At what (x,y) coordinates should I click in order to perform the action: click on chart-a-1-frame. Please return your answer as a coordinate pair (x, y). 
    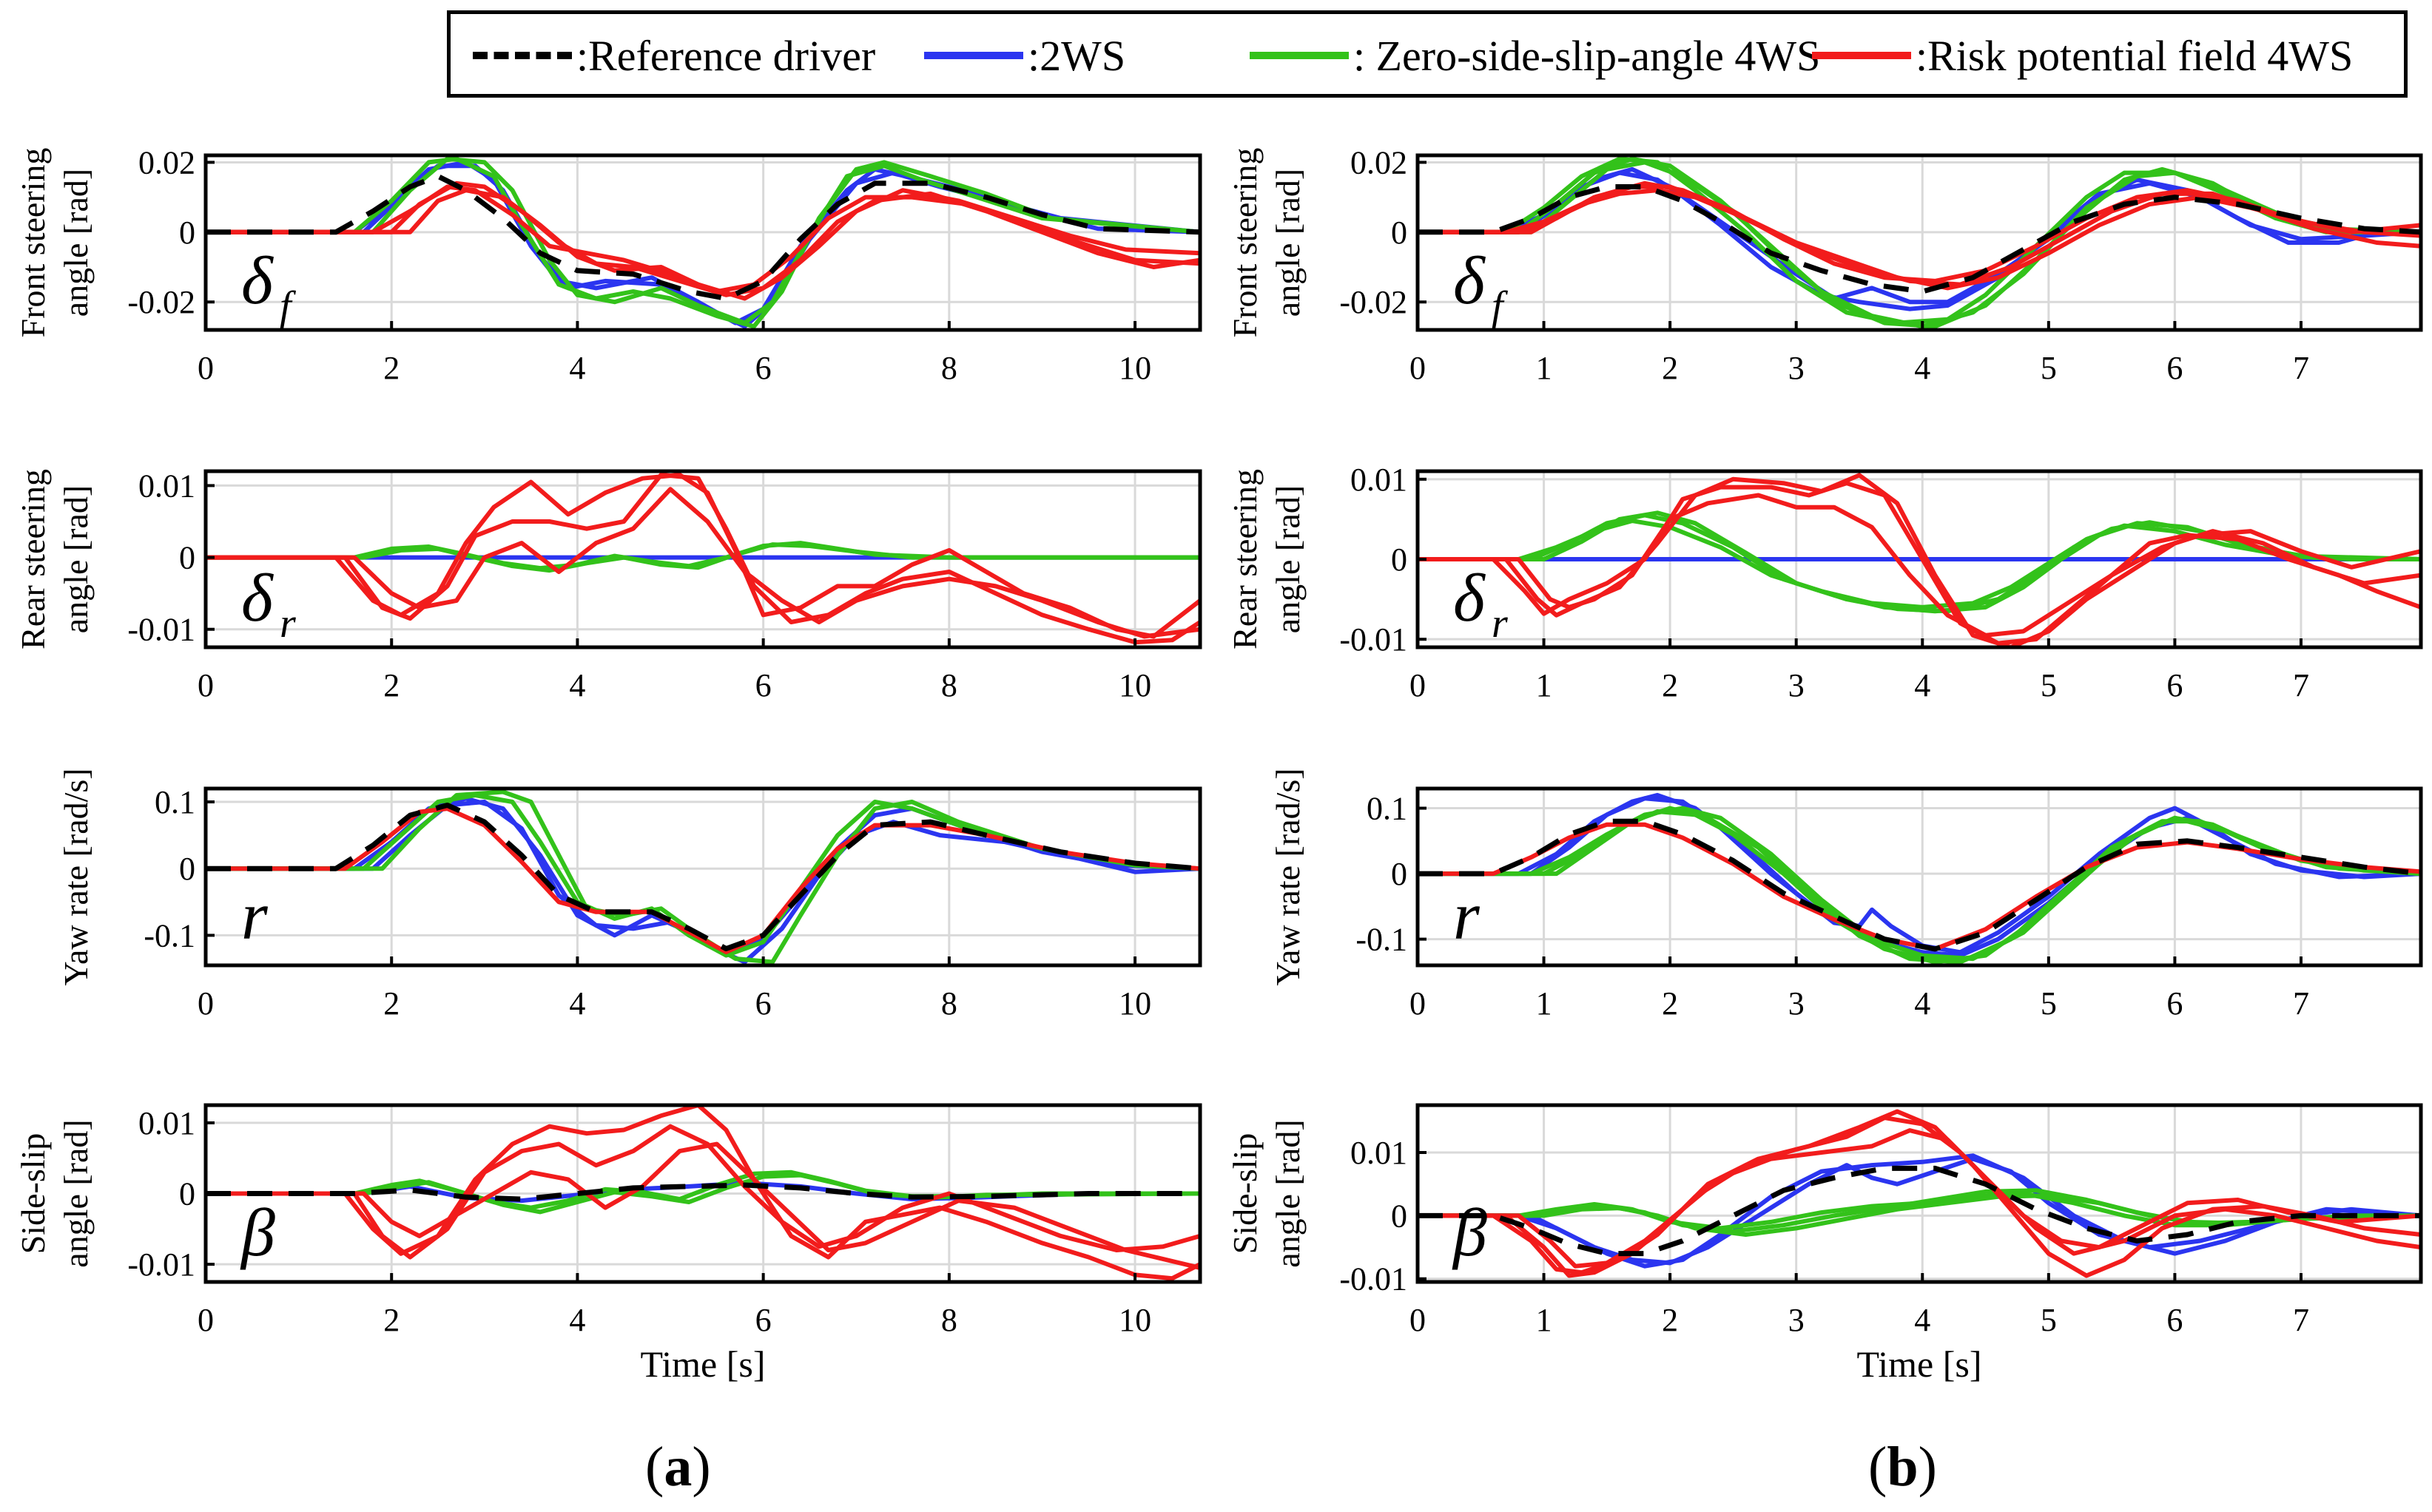
    Looking at the image, I should click on (702, 559).